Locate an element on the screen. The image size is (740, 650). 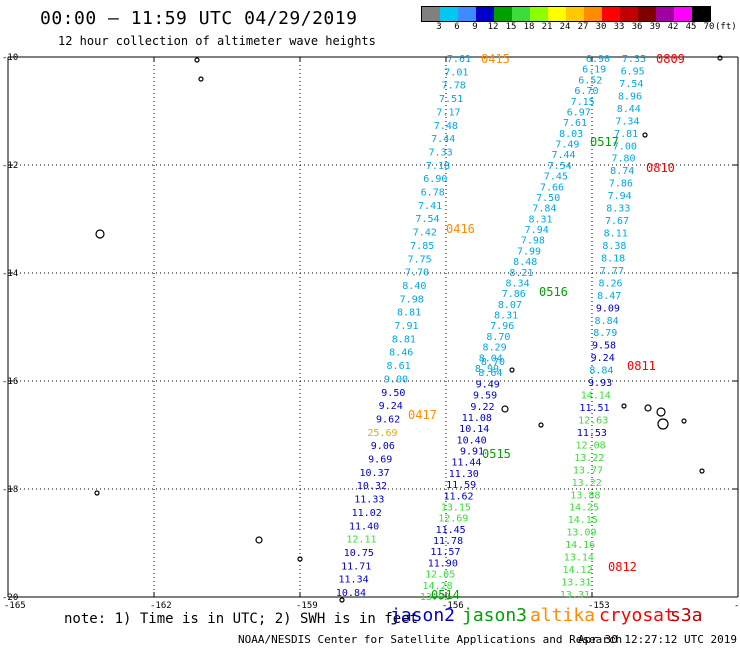
wave-height-value: 7.91 is located at coordinates (406, 326).